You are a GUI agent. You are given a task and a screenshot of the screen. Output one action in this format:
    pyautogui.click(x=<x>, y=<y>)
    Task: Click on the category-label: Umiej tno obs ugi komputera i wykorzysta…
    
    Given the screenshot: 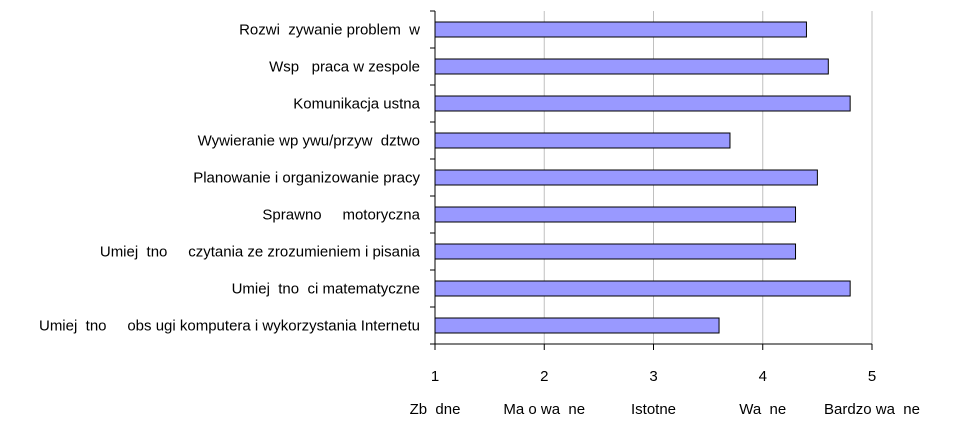 What is the action you would take?
    pyautogui.click(x=229, y=326)
    